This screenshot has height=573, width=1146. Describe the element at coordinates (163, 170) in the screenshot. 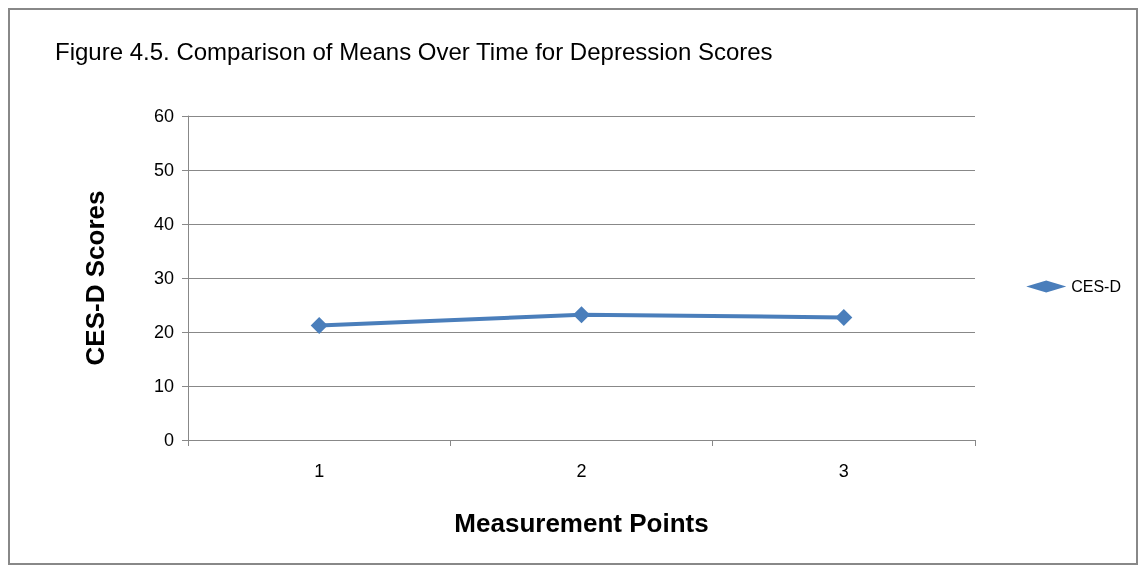

I see `y-tick-label: 50` at that location.